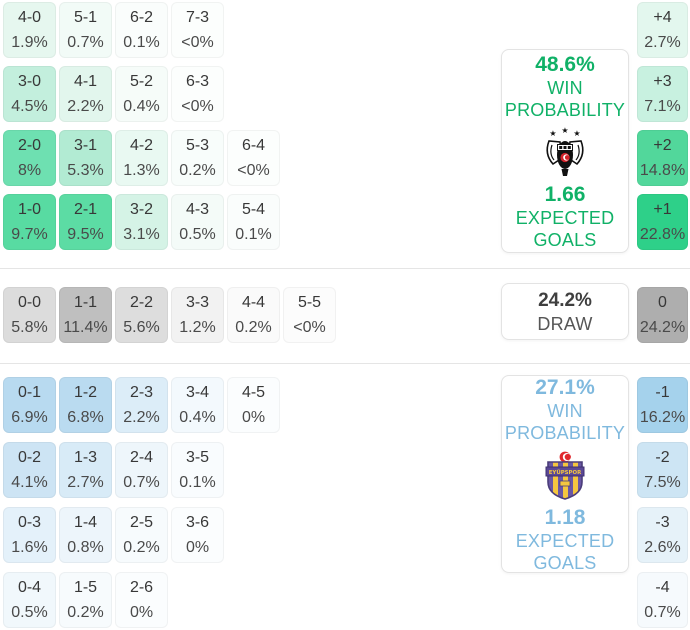 This screenshot has width=690, height=630. What do you see at coordinates (29, 158) in the screenshot?
I see `score-cell: 2-0 8%` at bounding box center [29, 158].